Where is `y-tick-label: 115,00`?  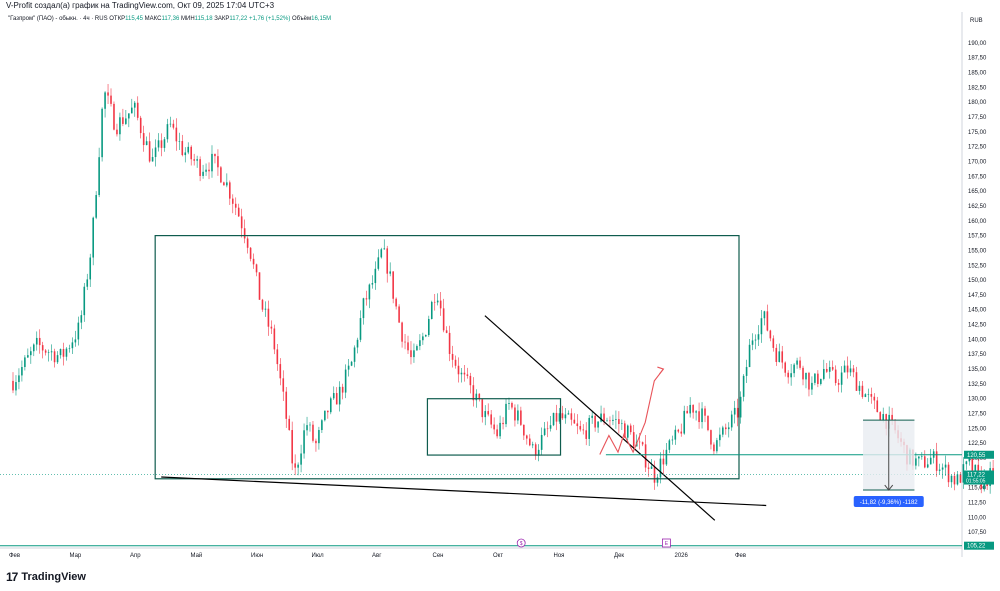 y-tick-label: 115,00 is located at coordinates (977, 489).